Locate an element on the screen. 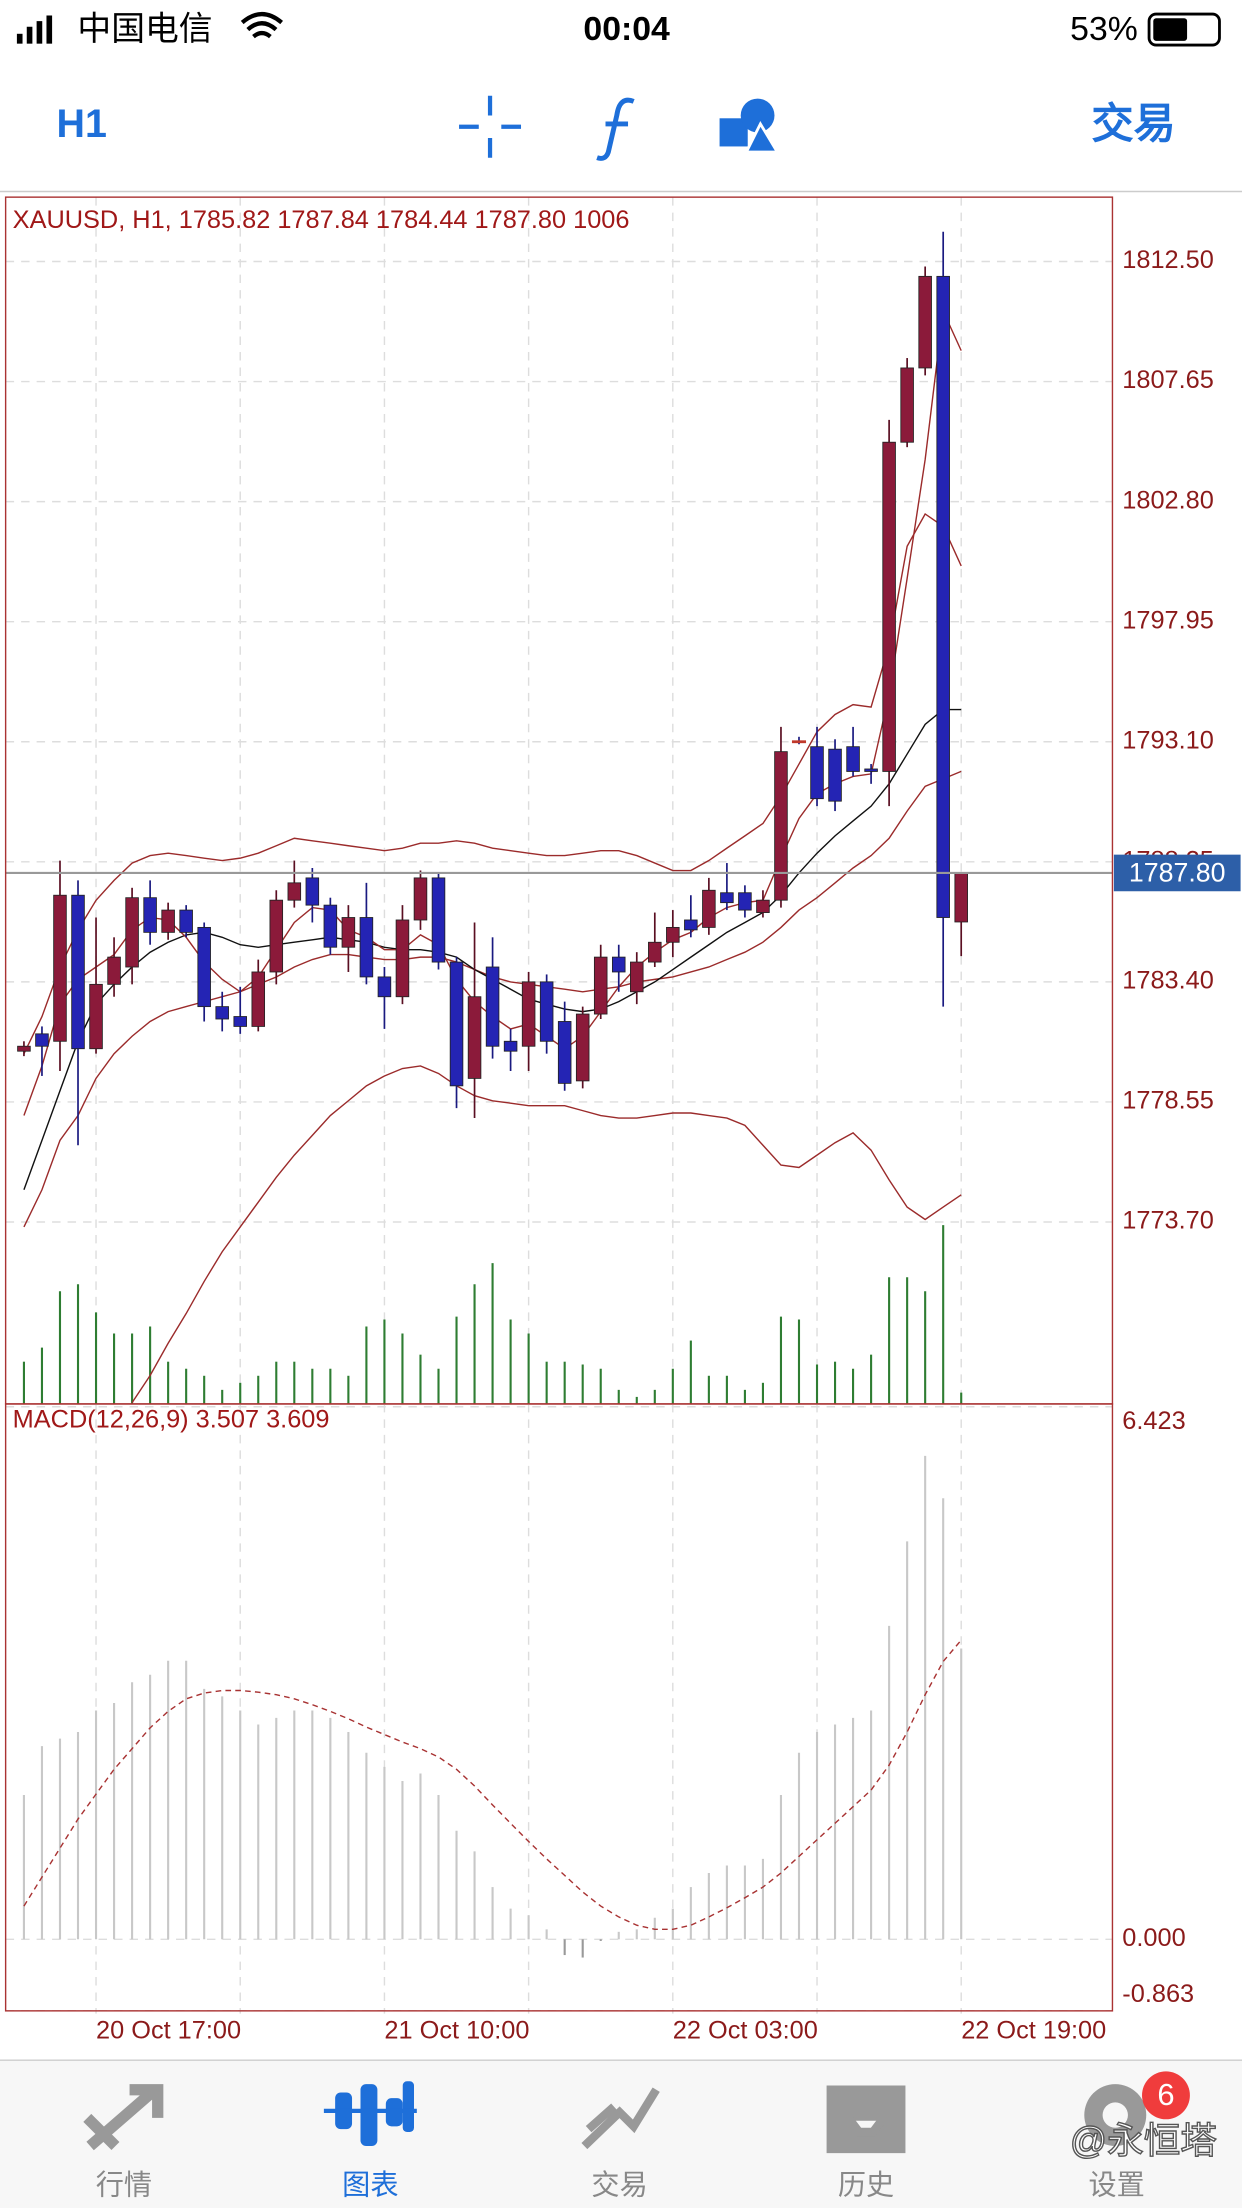  y-tick-label: 6.423 is located at coordinates (1153, 1421).